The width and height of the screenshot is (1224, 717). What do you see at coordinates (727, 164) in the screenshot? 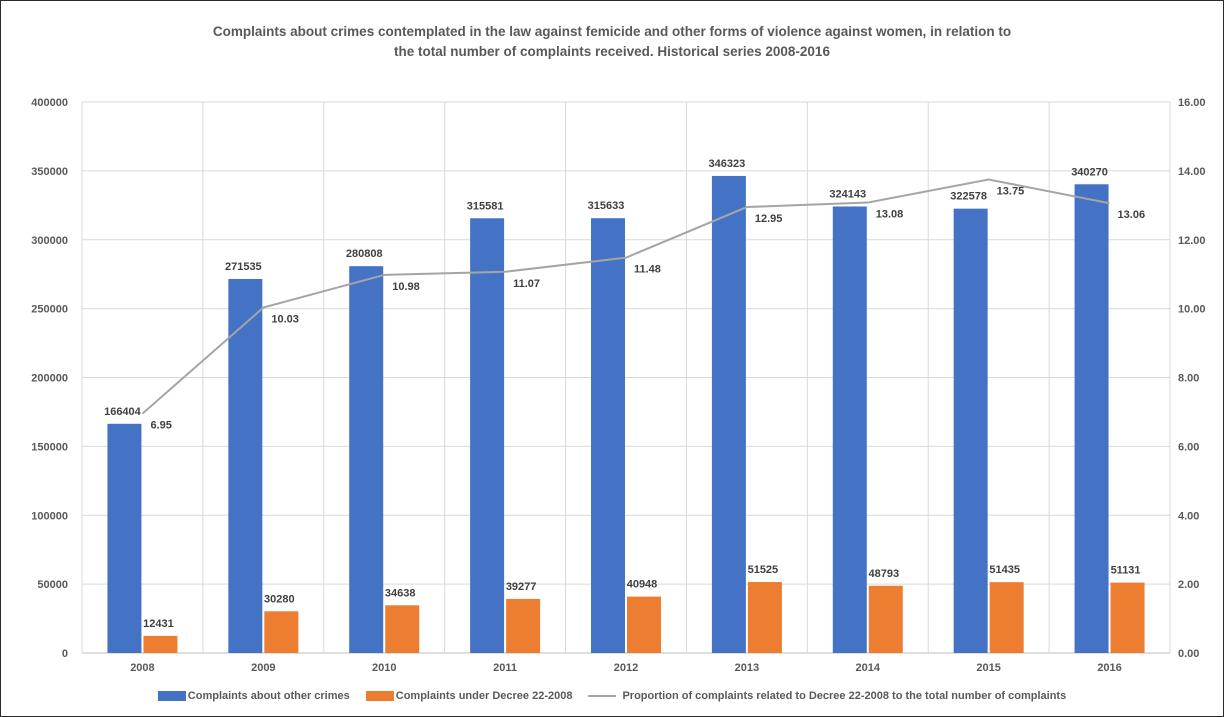
I see `data-label-other-crimes: 346323` at bounding box center [727, 164].